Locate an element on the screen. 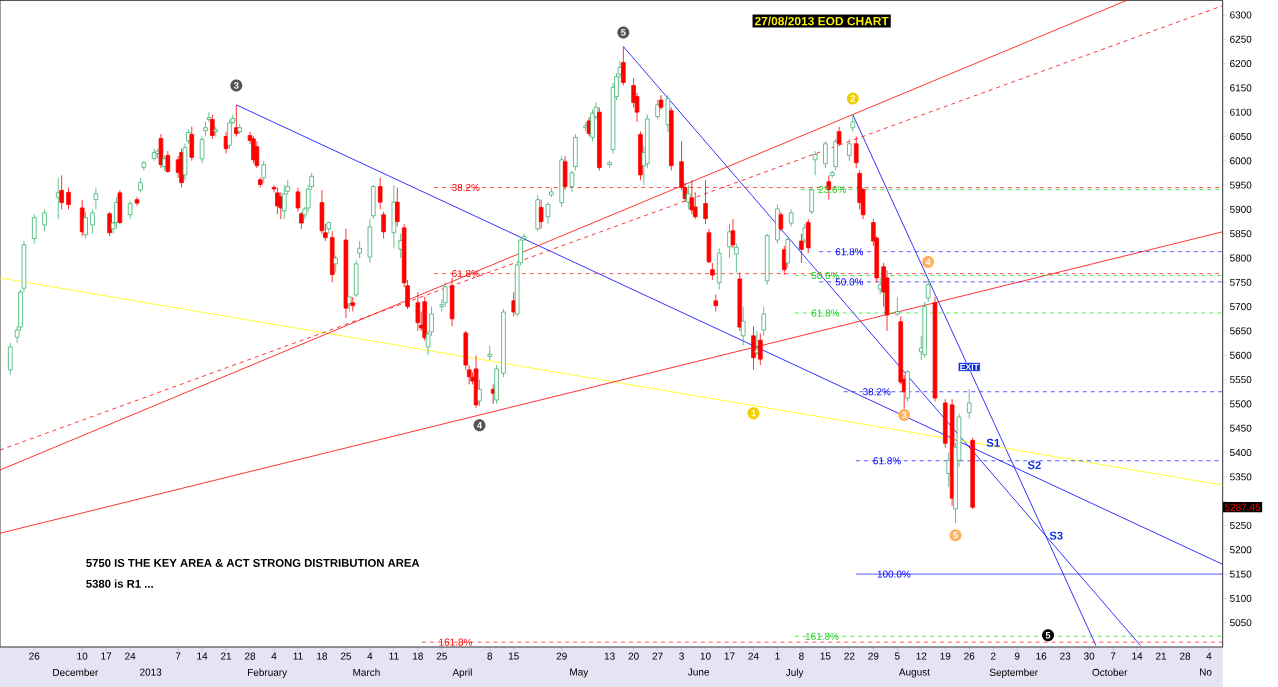 This screenshot has width=1278, height=687. x-tick-label: 22 is located at coordinates (849, 656).